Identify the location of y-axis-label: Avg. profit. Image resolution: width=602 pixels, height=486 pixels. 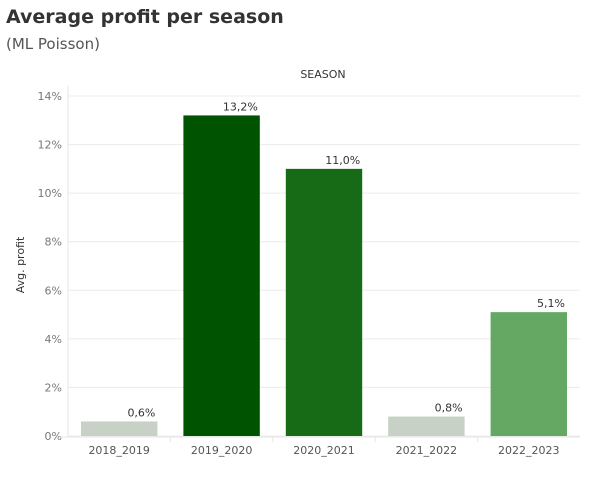
(20, 264).